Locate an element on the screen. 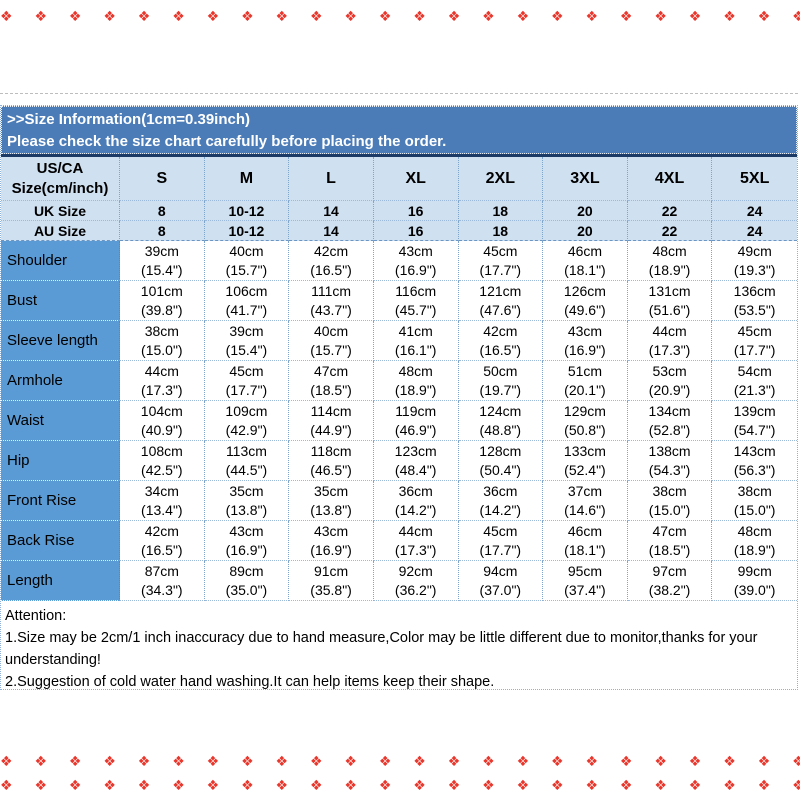 This screenshot has width=800, height=800. measurement-cell: 113cm (44.5") is located at coordinates (247, 461).